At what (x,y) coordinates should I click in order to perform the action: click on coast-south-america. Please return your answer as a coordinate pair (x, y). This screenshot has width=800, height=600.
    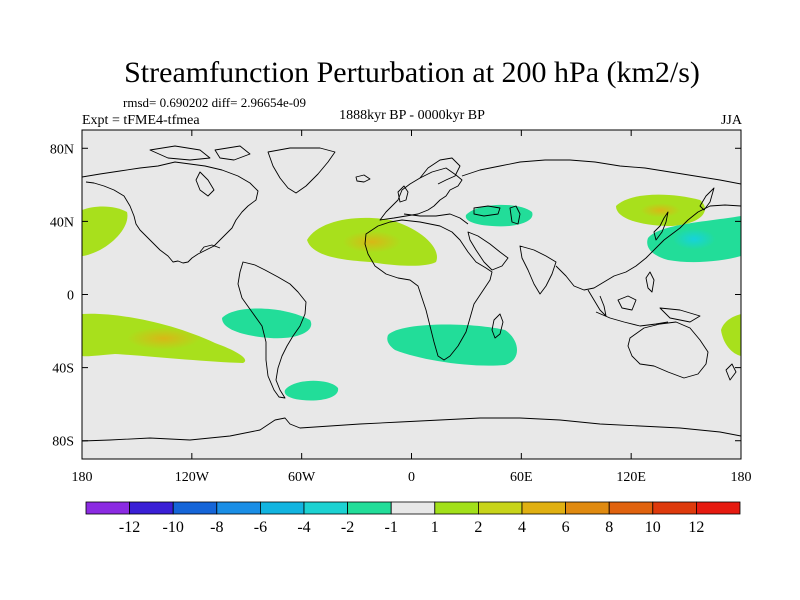
    Looking at the image, I should click on (272, 330).